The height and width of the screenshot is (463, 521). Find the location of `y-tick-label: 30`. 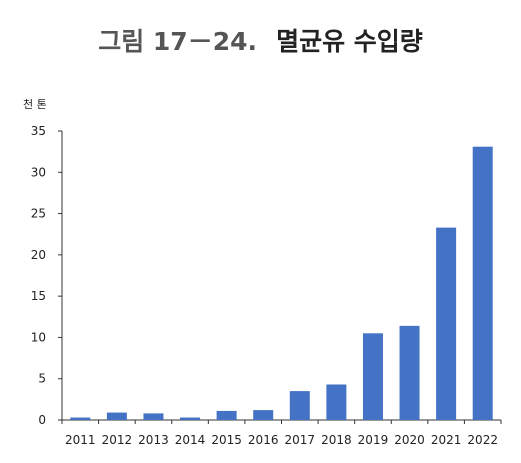

y-tick-label: 30 is located at coordinates (38, 172).